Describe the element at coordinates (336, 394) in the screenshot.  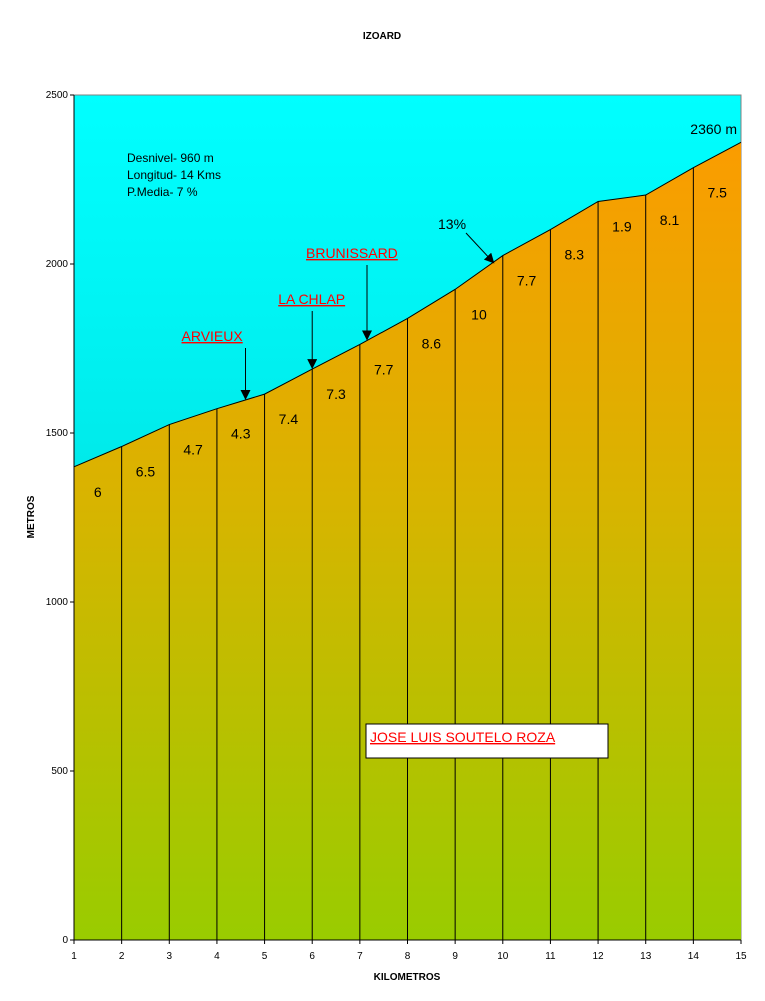
I see `segment-gradient-label: 7.3` at that location.